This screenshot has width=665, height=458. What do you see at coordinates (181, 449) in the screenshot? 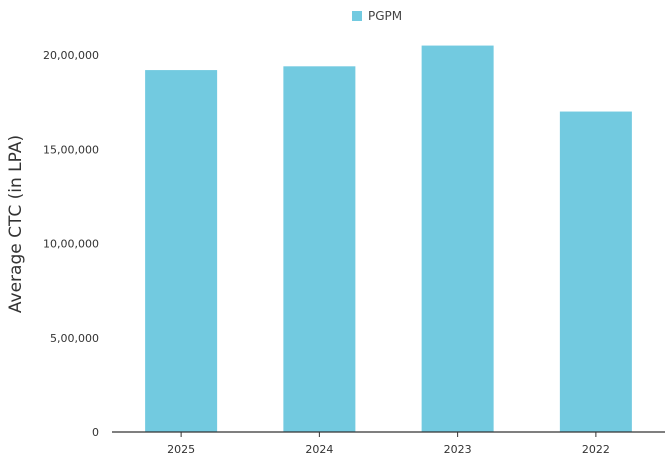
I see `x-tick-label: 2025` at bounding box center [181, 449].